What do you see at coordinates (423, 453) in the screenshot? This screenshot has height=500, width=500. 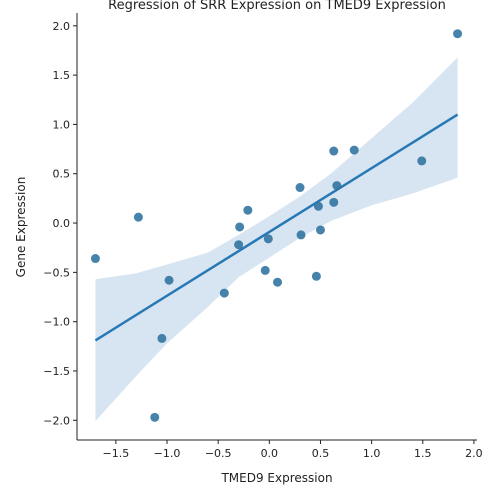 I see `x-tick-label: 1.5` at bounding box center [423, 453].